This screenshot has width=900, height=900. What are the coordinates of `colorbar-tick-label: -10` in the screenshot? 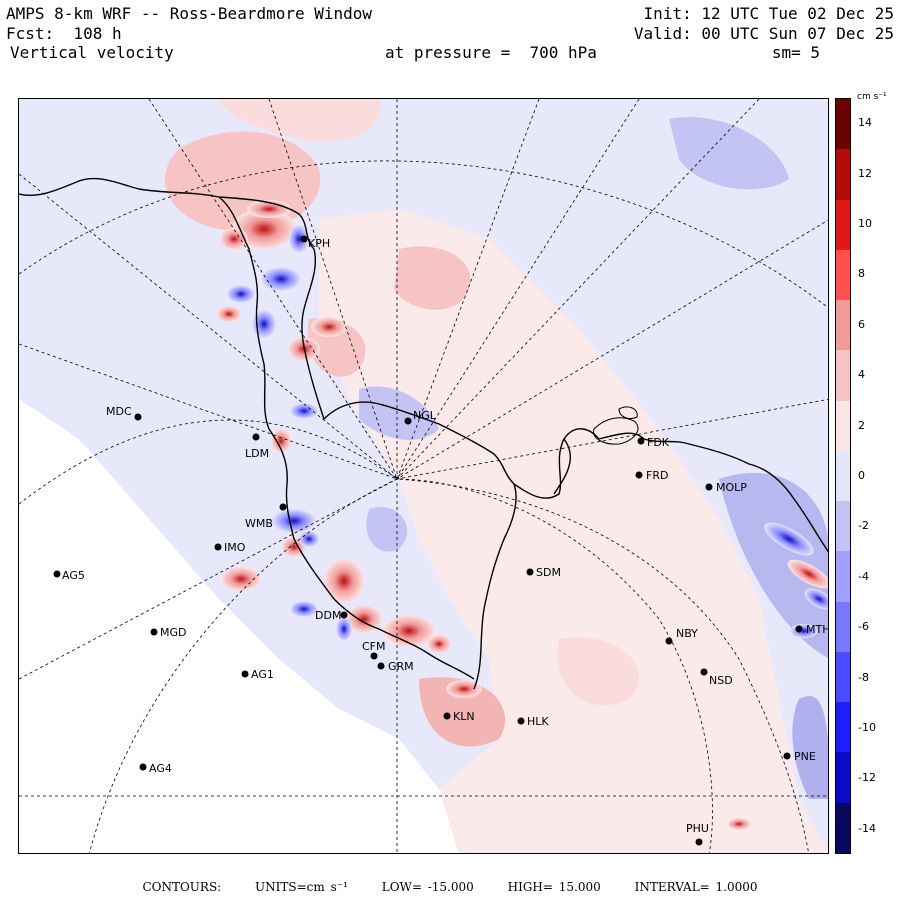 It's located at (867, 727).